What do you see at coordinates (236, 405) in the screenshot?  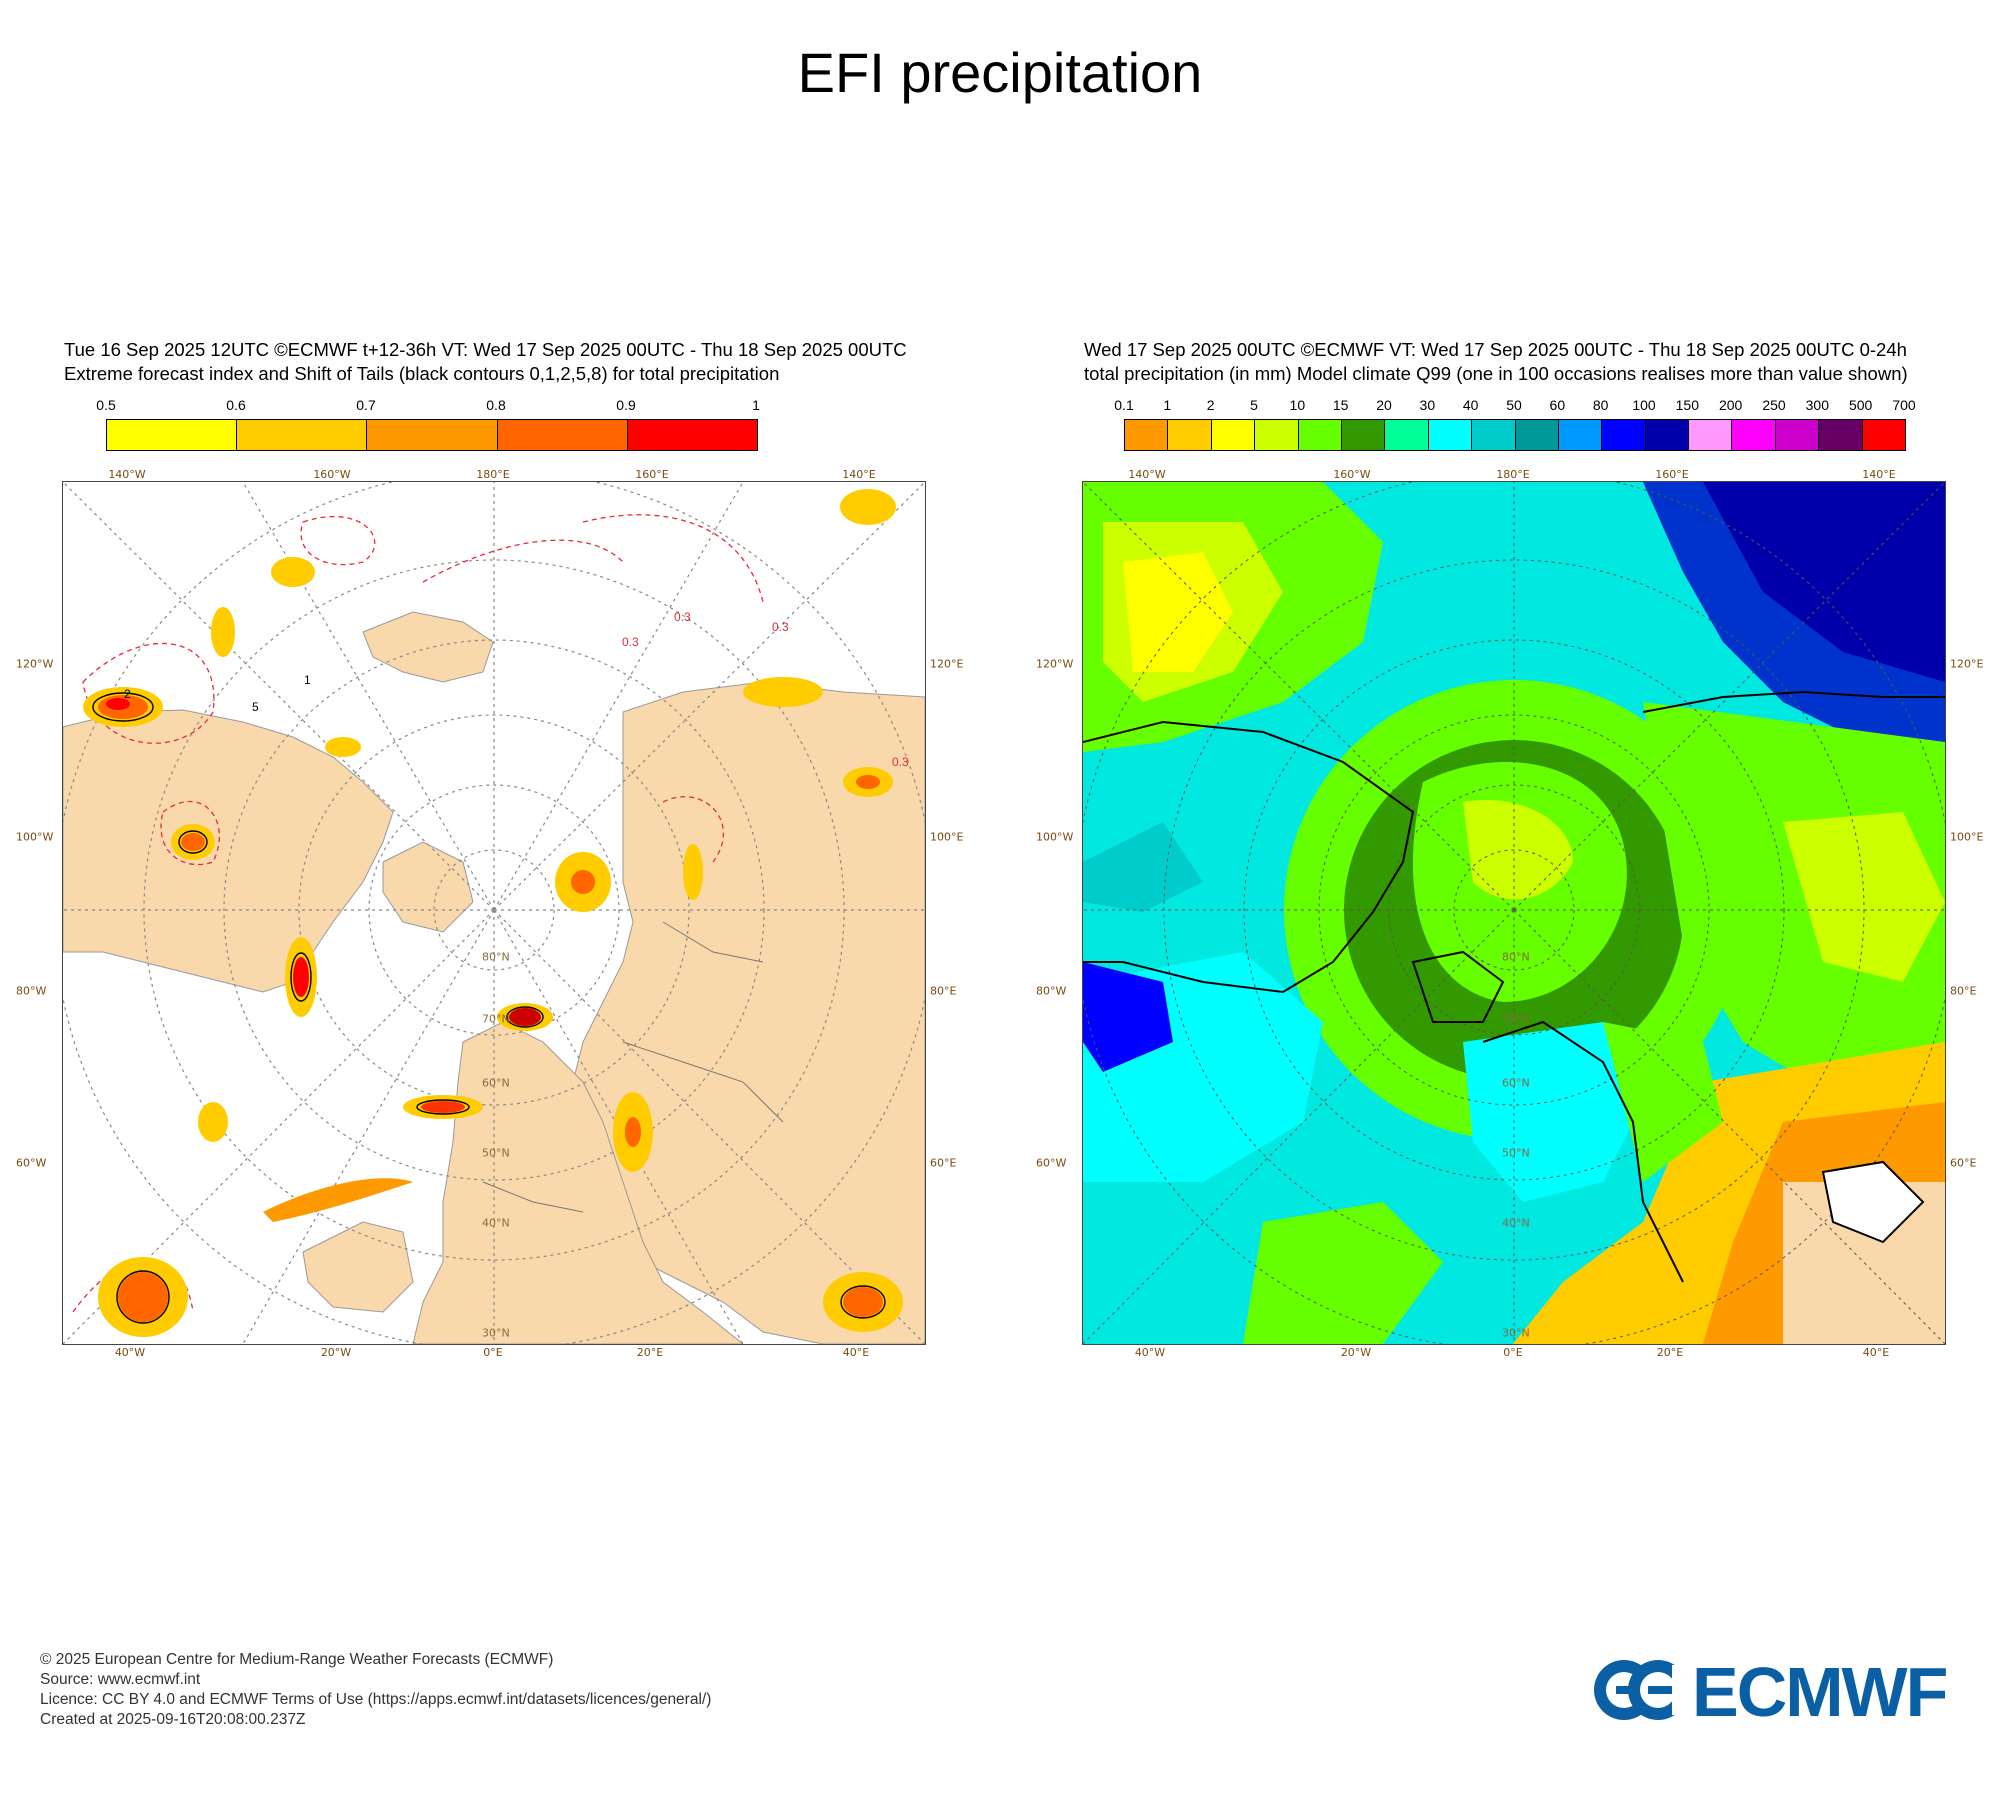 I see `efi-colorbar-label: 0.6` at bounding box center [236, 405].